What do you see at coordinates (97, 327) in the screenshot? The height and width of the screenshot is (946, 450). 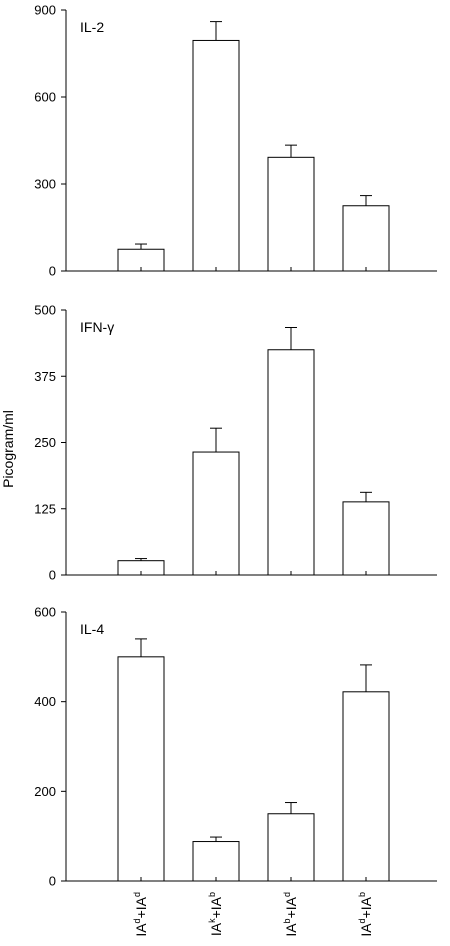 I see `panel-label: IFN-γ` at bounding box center [97, 327].